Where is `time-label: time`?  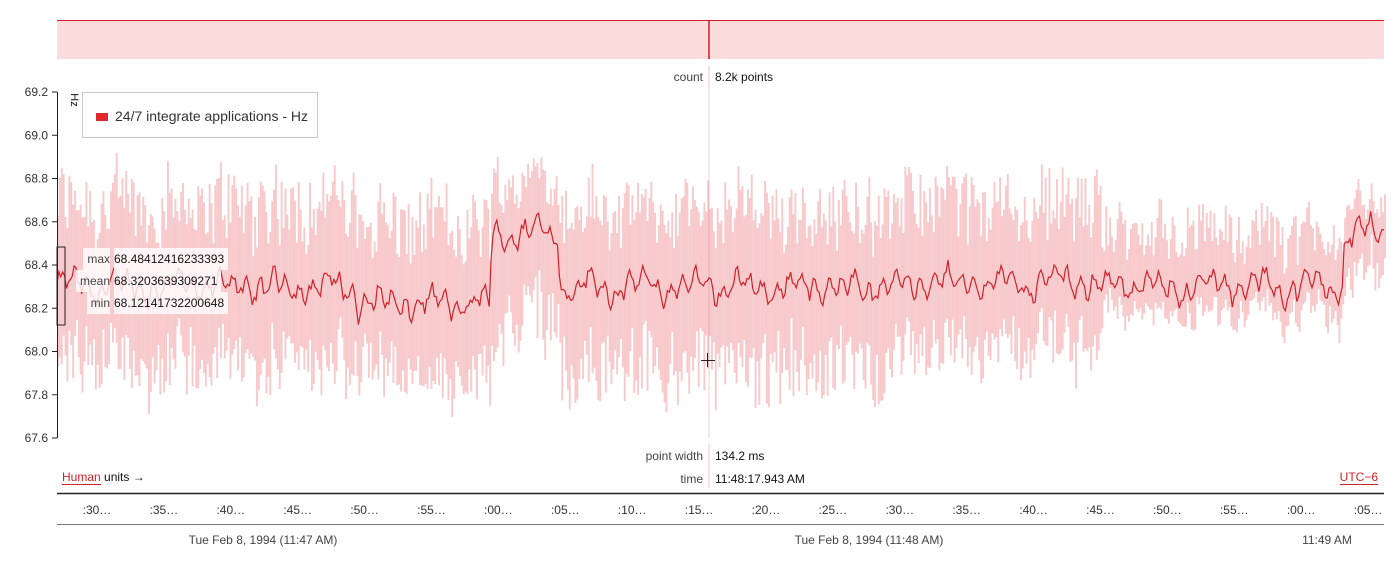
time-label: time is located at coordinates (691, 479).